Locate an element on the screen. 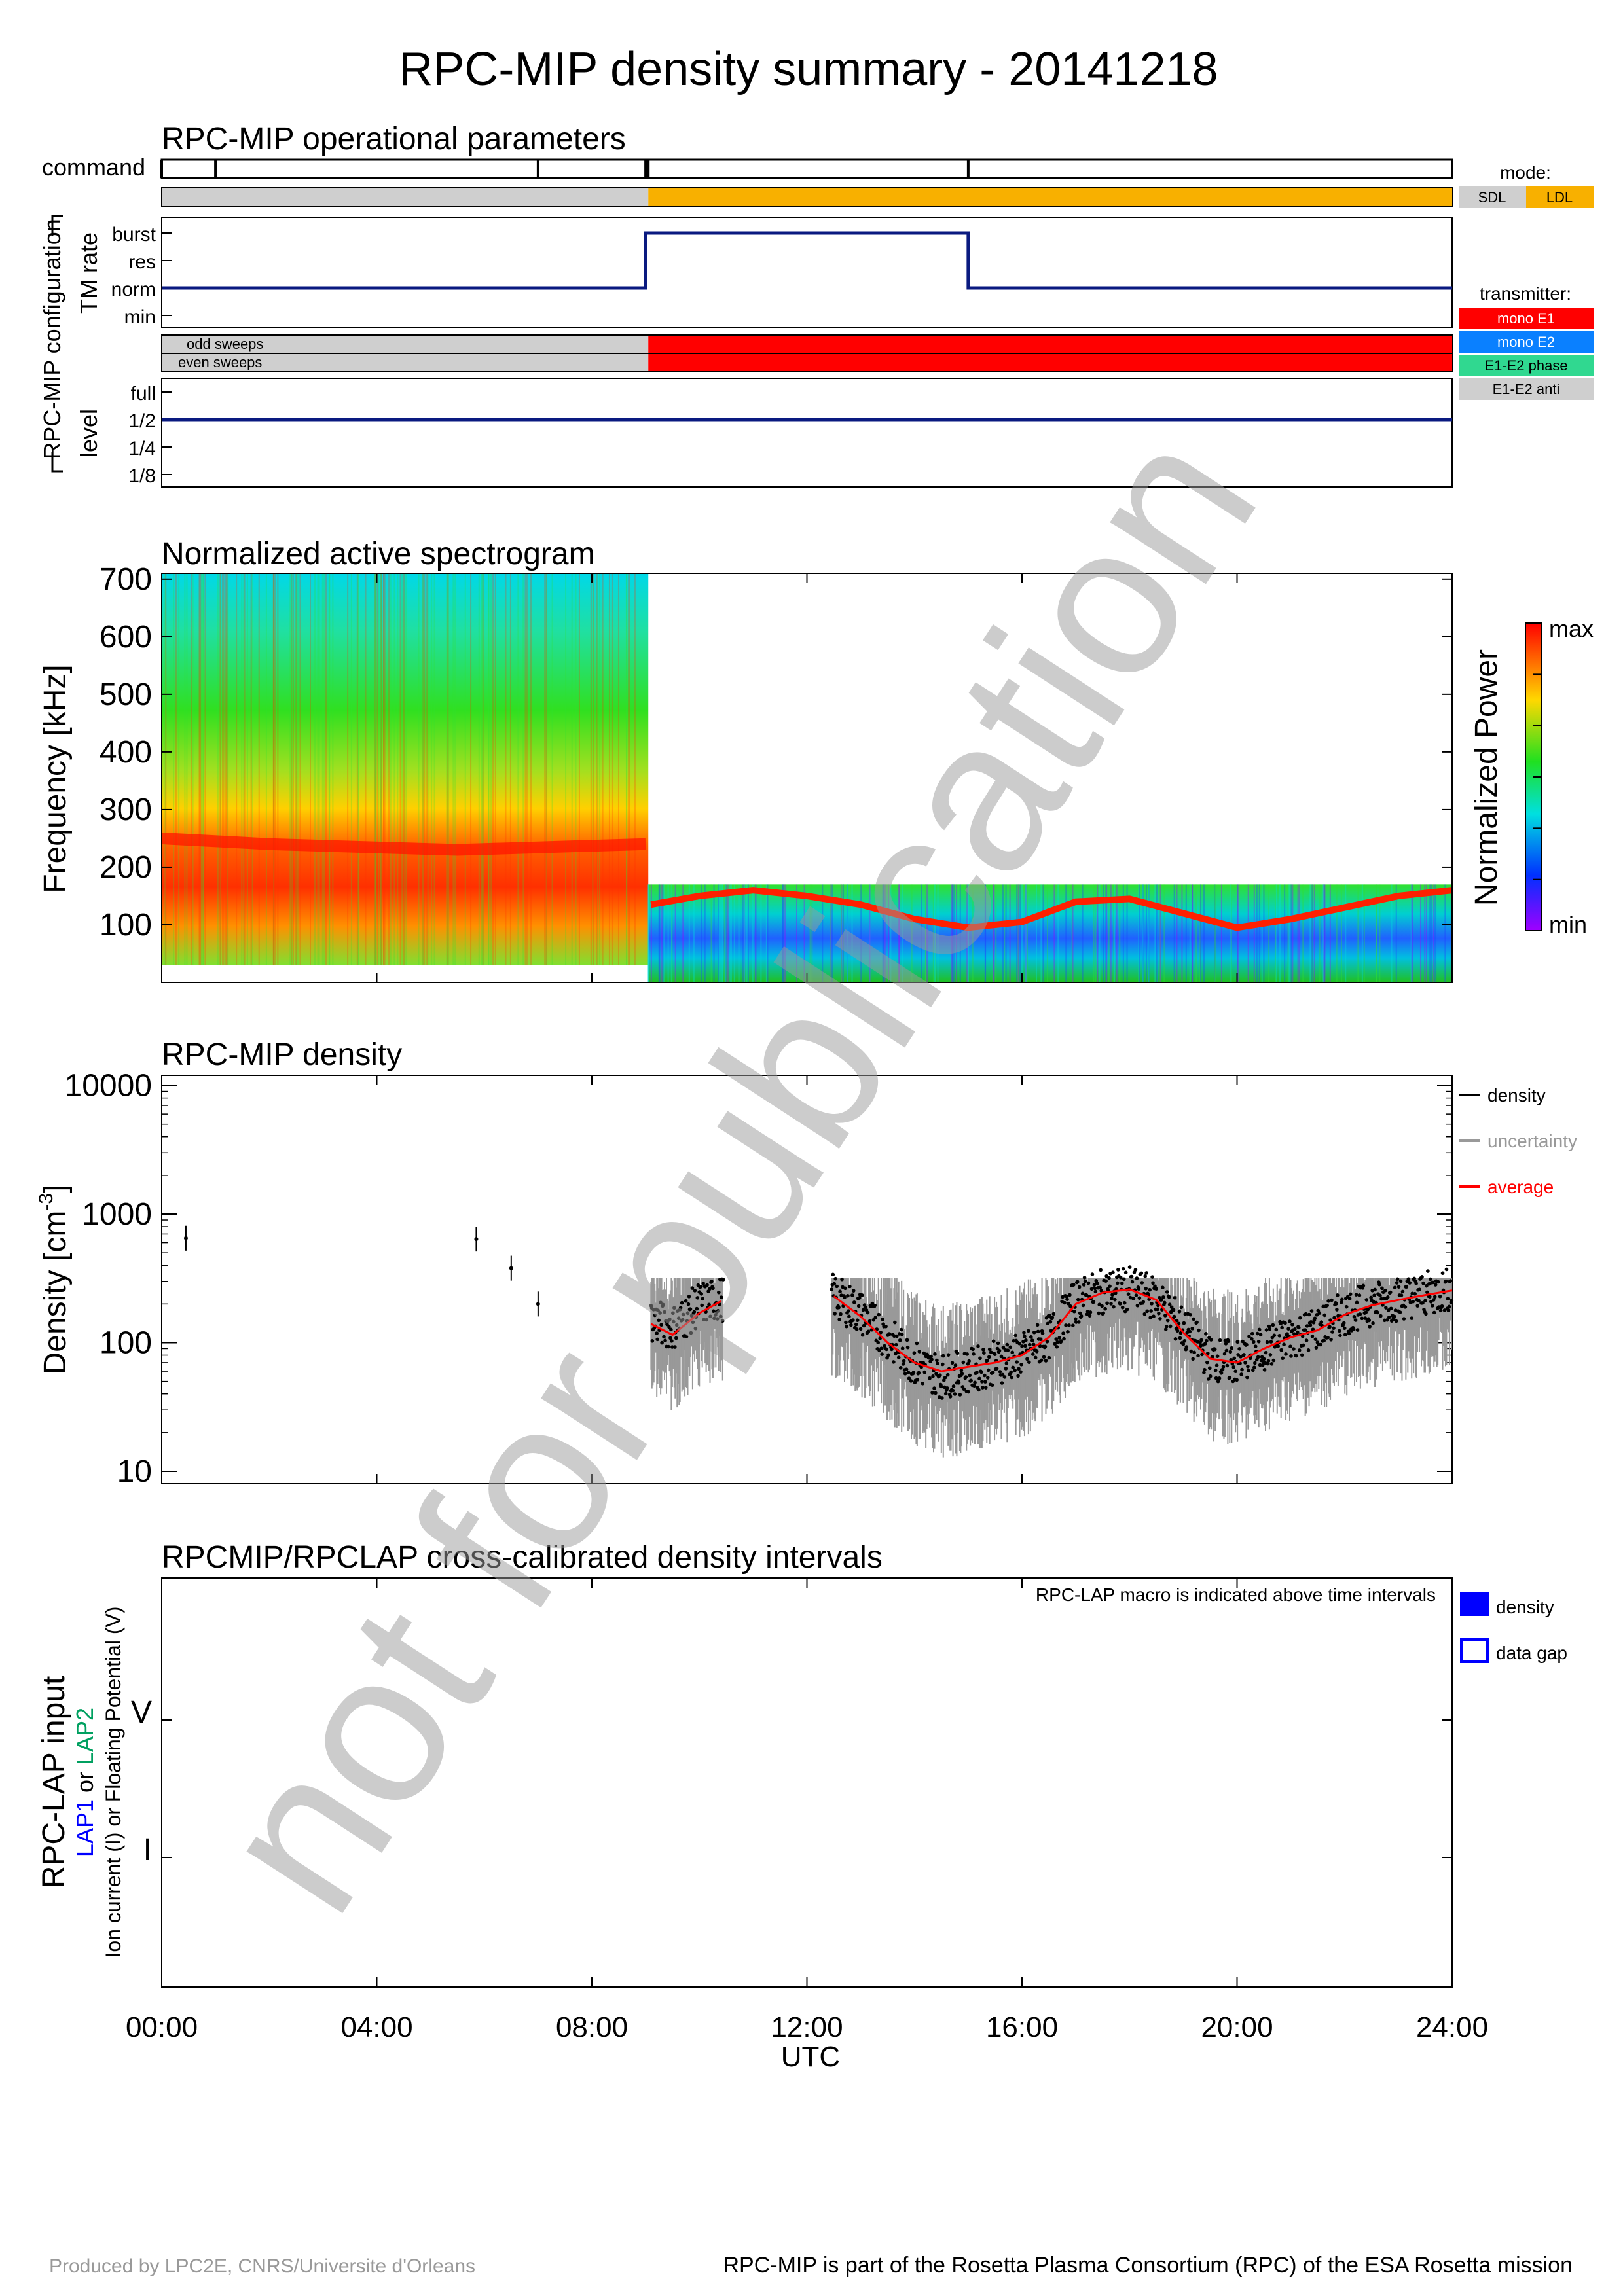 Image resolution: width=1623 pixels, height=2296 pixels. spectrogram-image is located at coordinates (807, 777).